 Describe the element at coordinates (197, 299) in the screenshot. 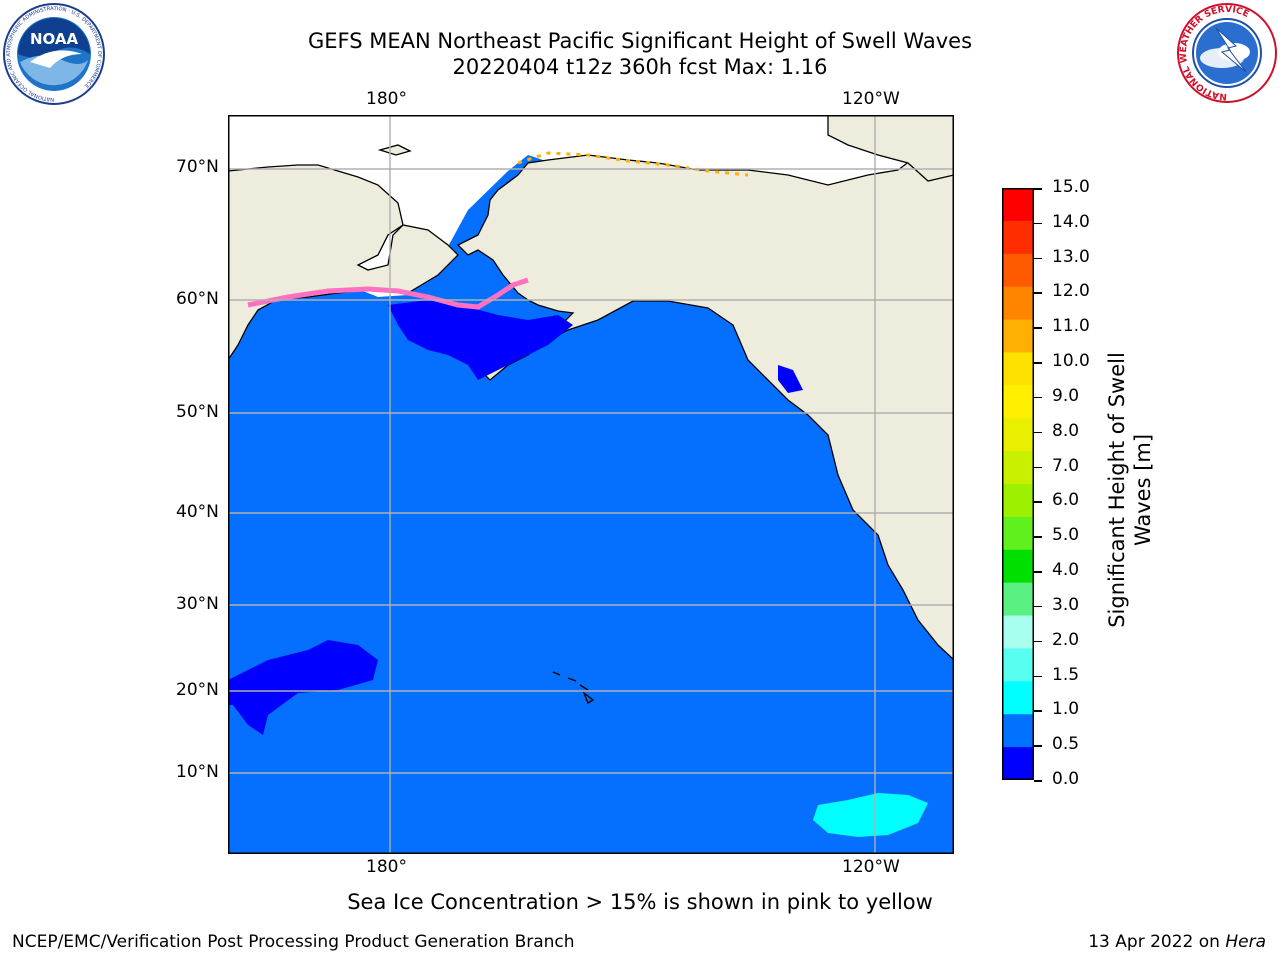

I see `lat-label-60n: 60°N` at that location.